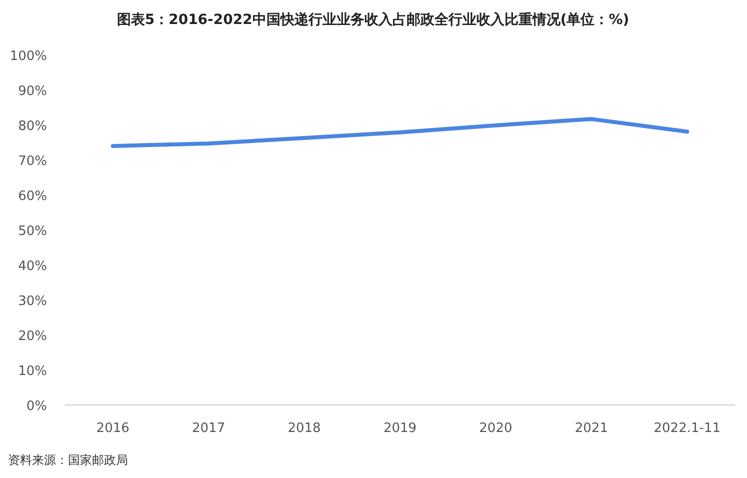 The width and height of the screenshot is (747, 478). What do you see at coordinates (495, 428) in the screenshot?
I see `x-tick-label: 2020` at bounding box center [495, 428].